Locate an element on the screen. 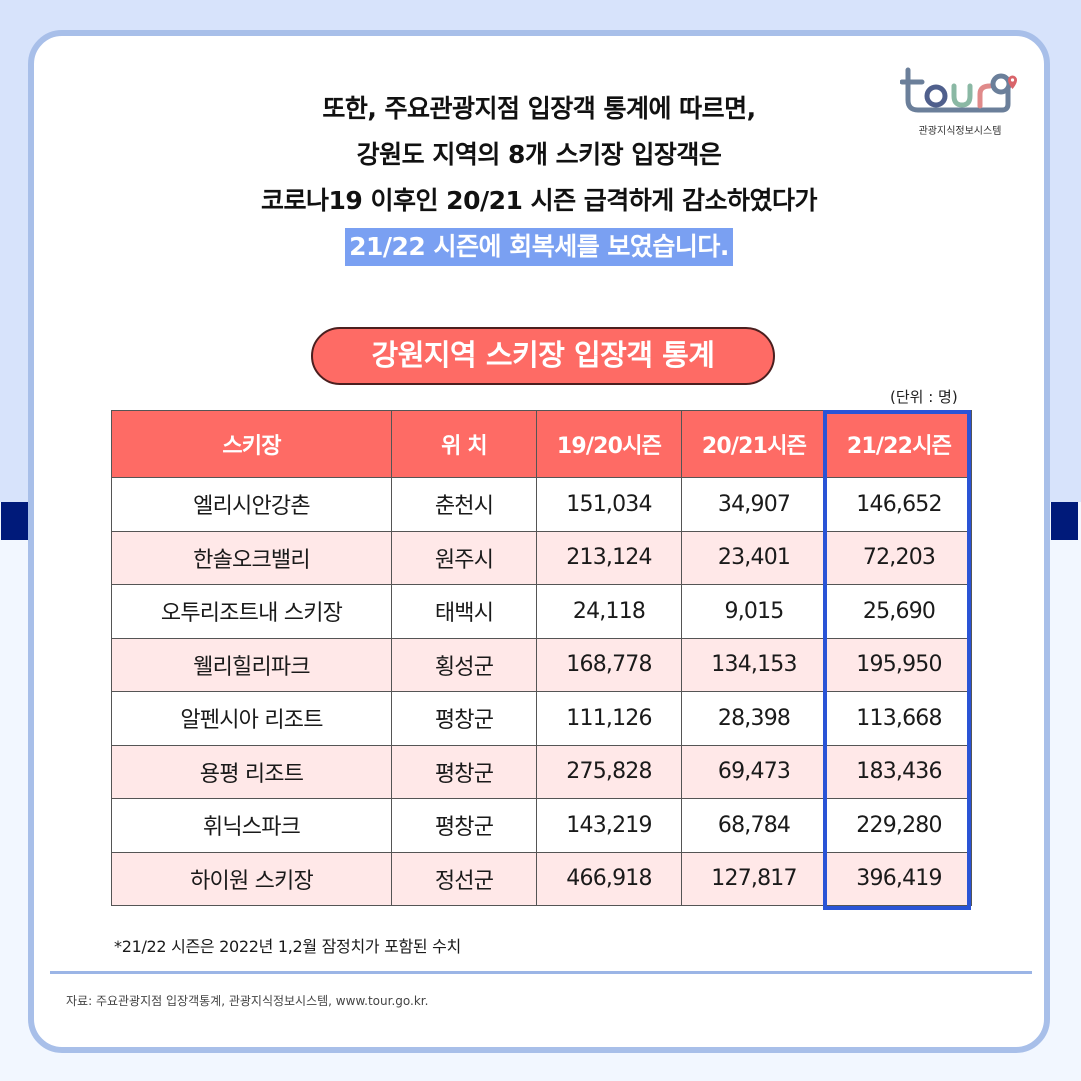  table-header-row: 스키장 위 치 19/20시즌 20/21시즌 21/22시즌 is located at coordinates (541, 444).